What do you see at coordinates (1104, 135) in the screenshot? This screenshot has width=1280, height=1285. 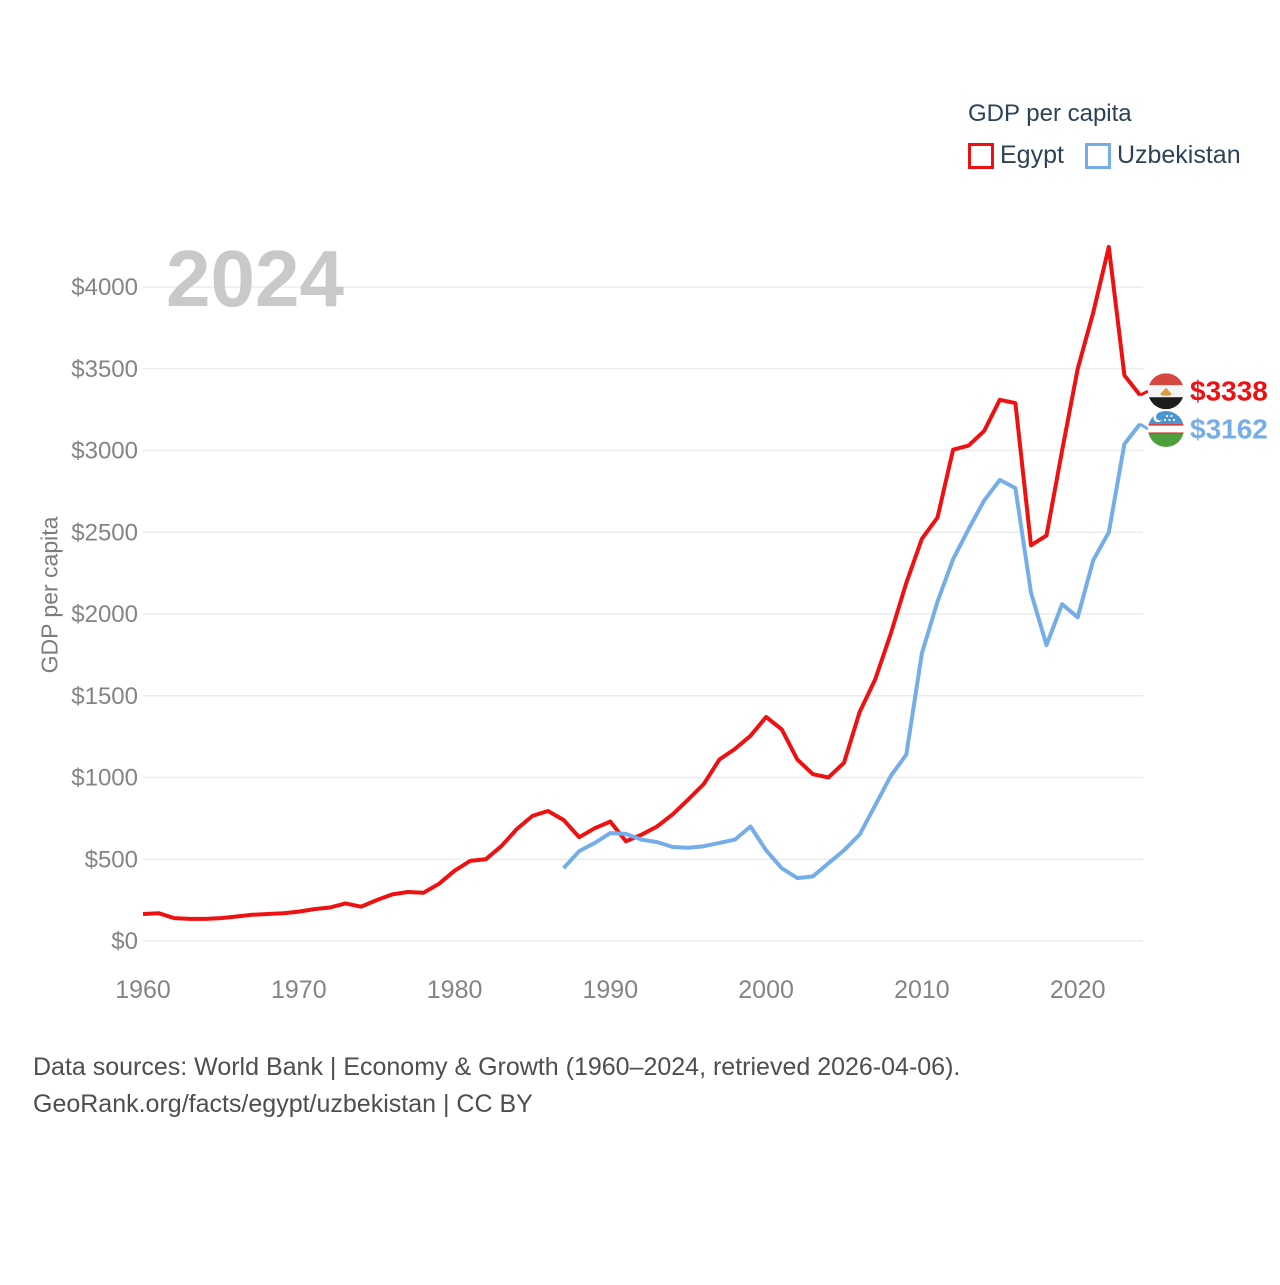 I see `legend: GDP per capita Egypt Uzbekistan` at bounding box center [1104, 135].